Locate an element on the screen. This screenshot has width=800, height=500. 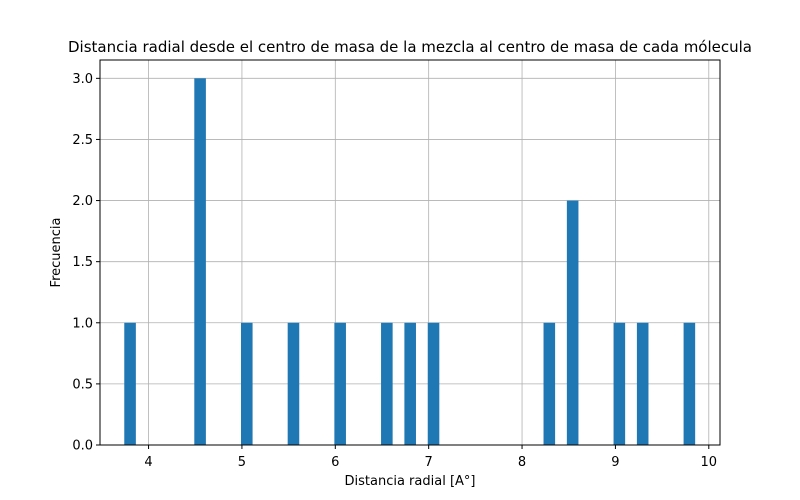
y-axis-ticks: 0.0 0.5 1.0 1.5 2.0 2.5 3.0 is located at coordinates (86, 263).